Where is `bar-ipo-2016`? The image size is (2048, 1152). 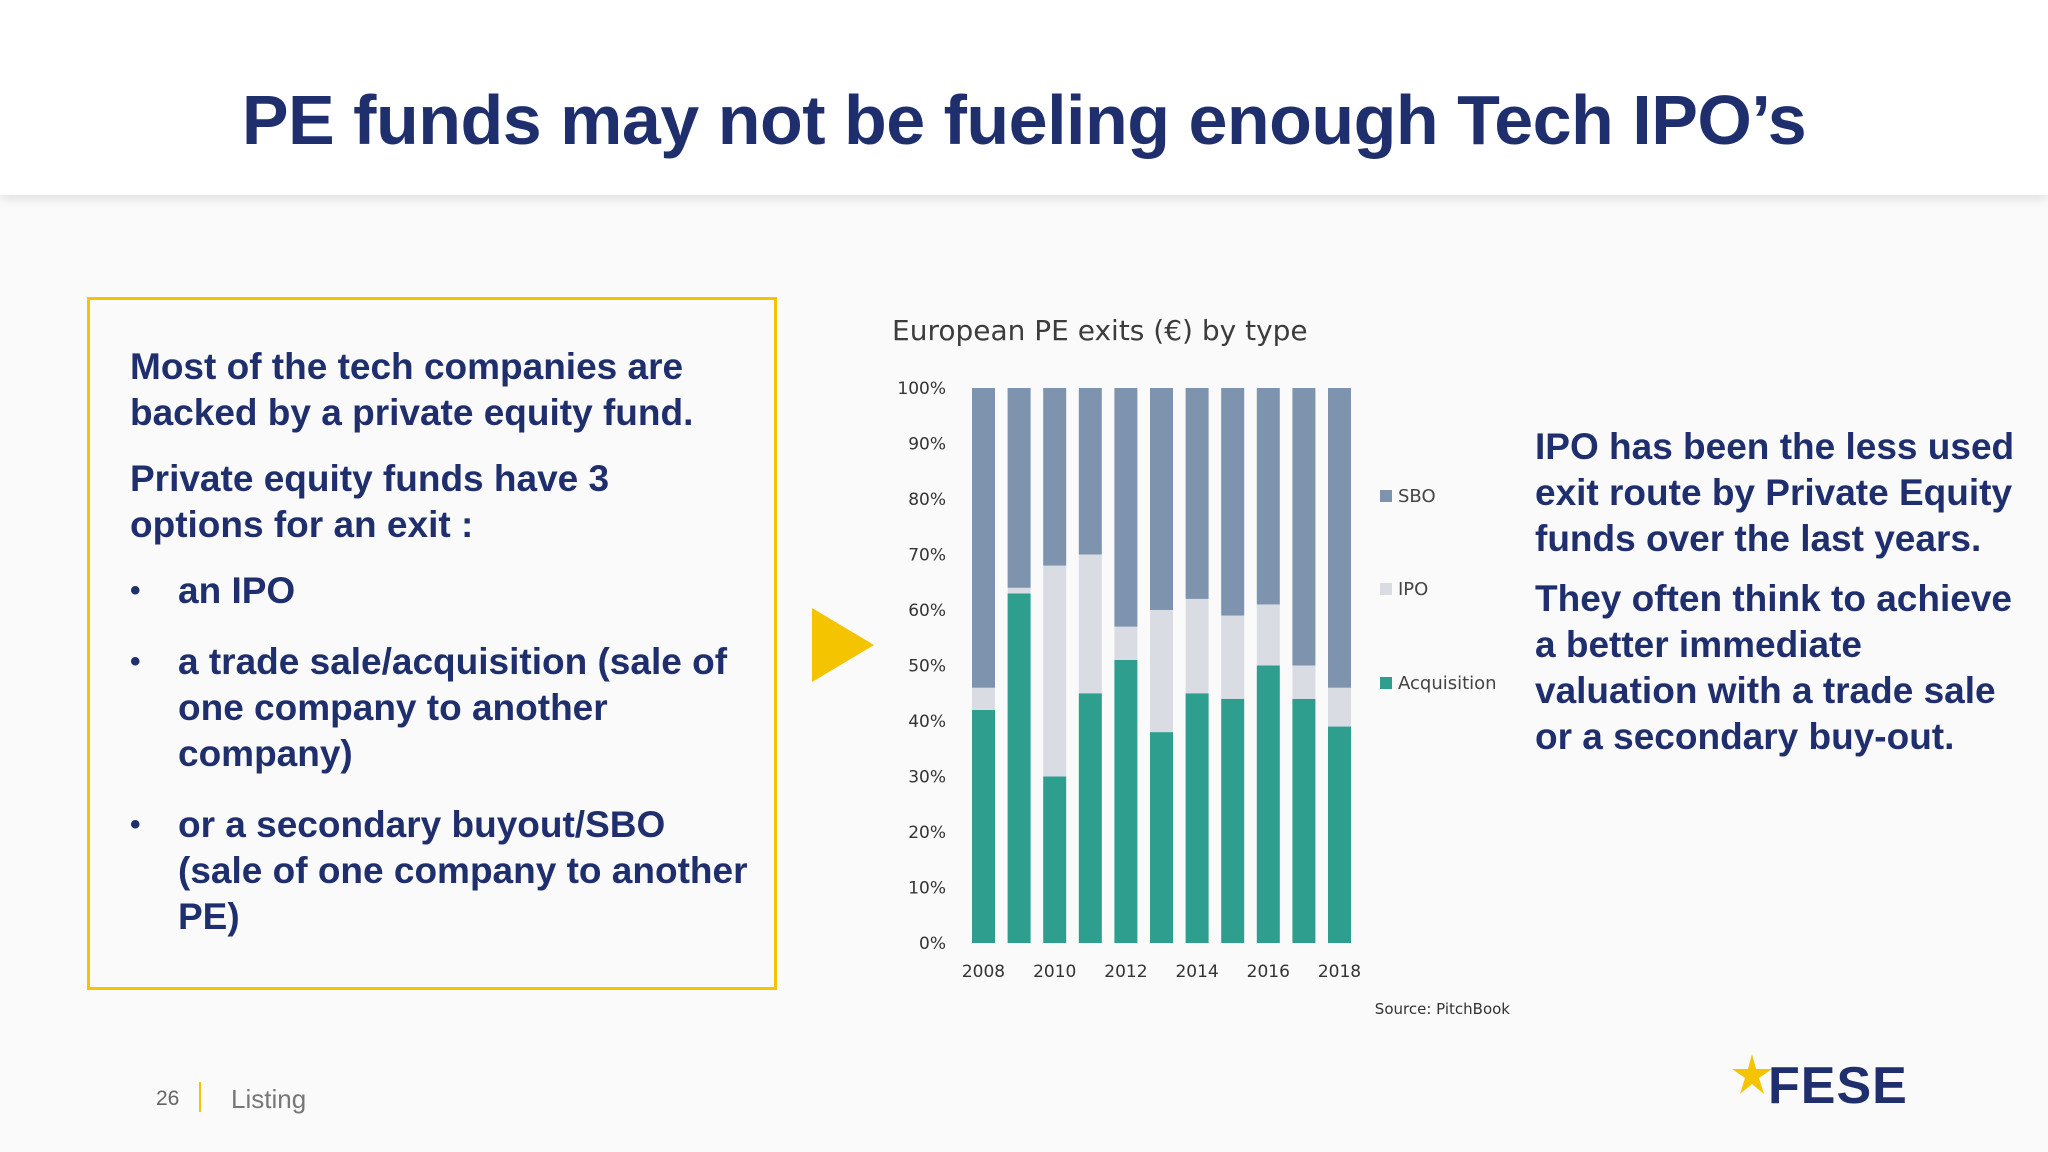 bar-ipo-2016 is located at coordinates (1268, 635).